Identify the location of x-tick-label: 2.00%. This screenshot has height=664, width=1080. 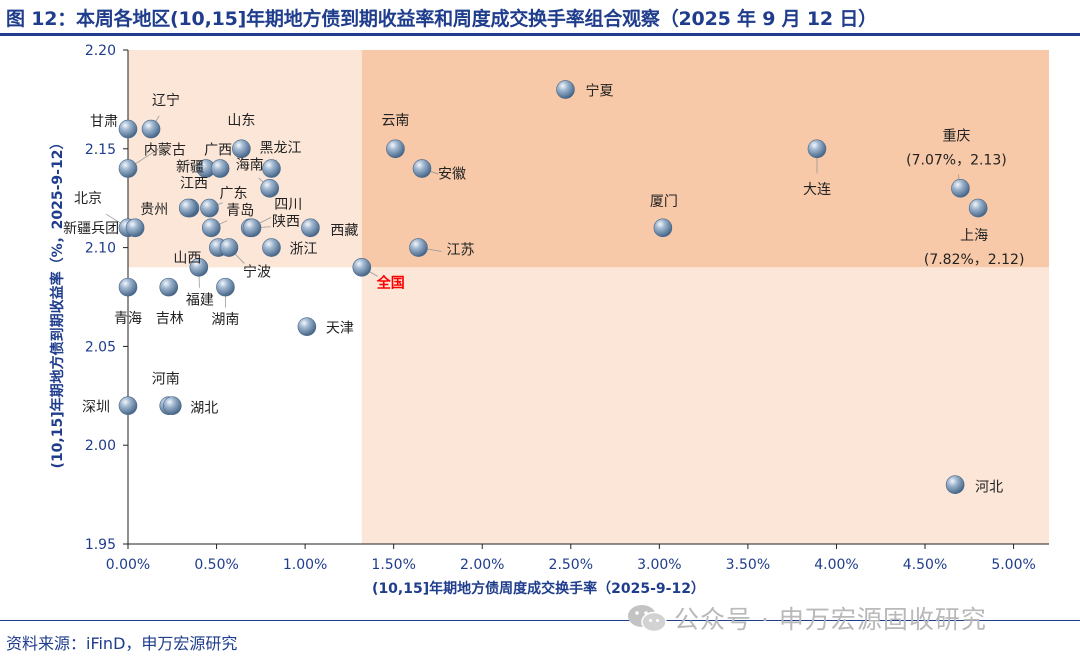
(482, 565).